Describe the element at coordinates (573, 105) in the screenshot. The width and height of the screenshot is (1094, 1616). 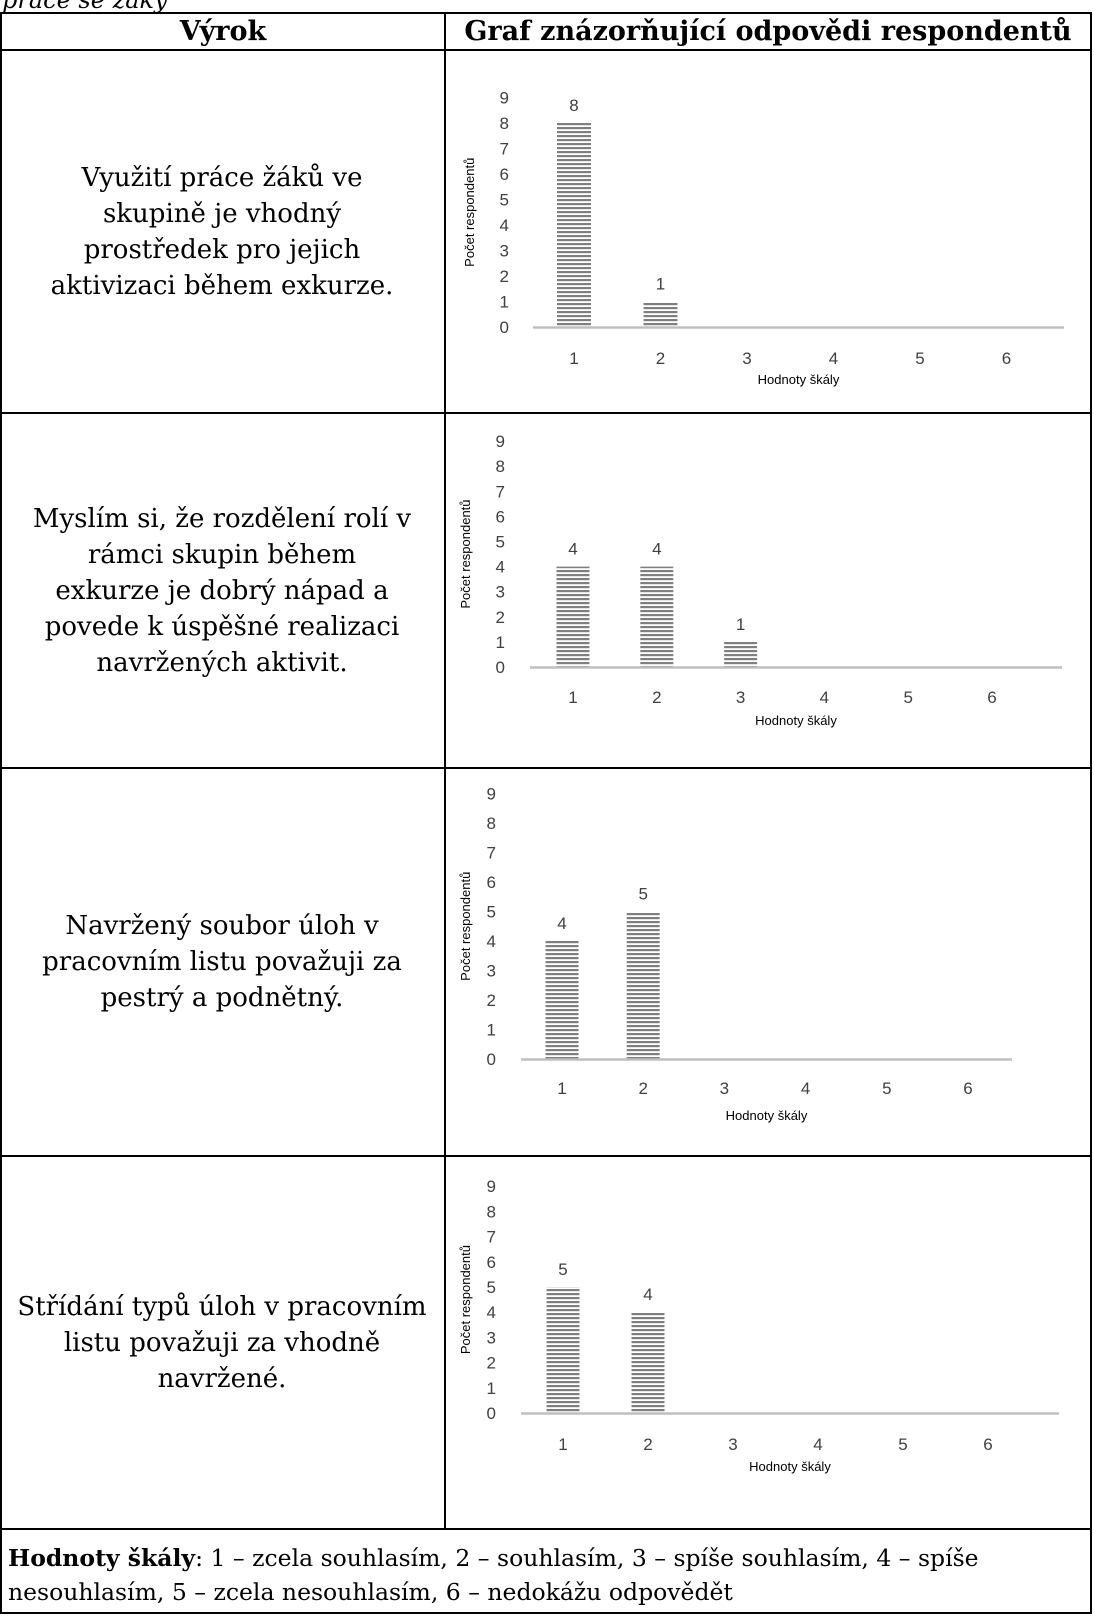
I see `data-label: 8` at that location.